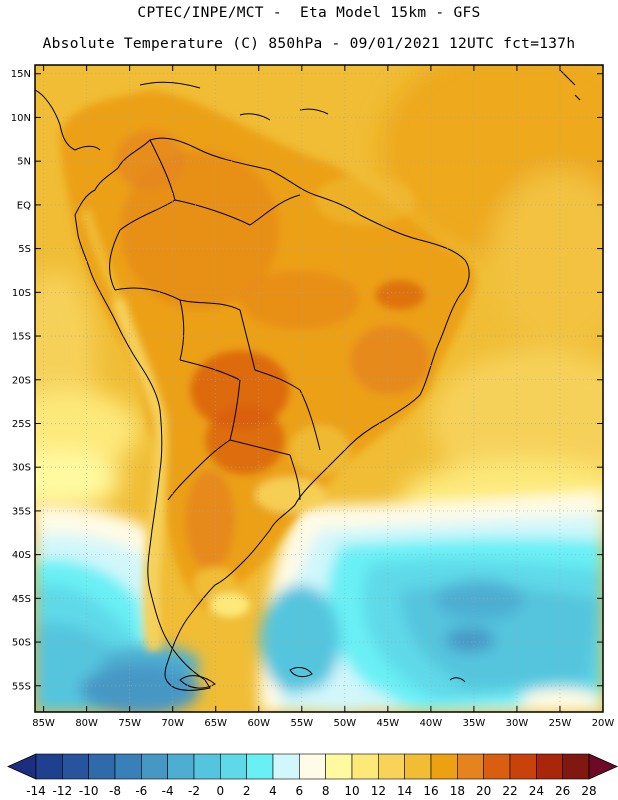  Describe the element at coordinates (430, 791) in the screenshot. I see `colorbar-label: 16` at that location.